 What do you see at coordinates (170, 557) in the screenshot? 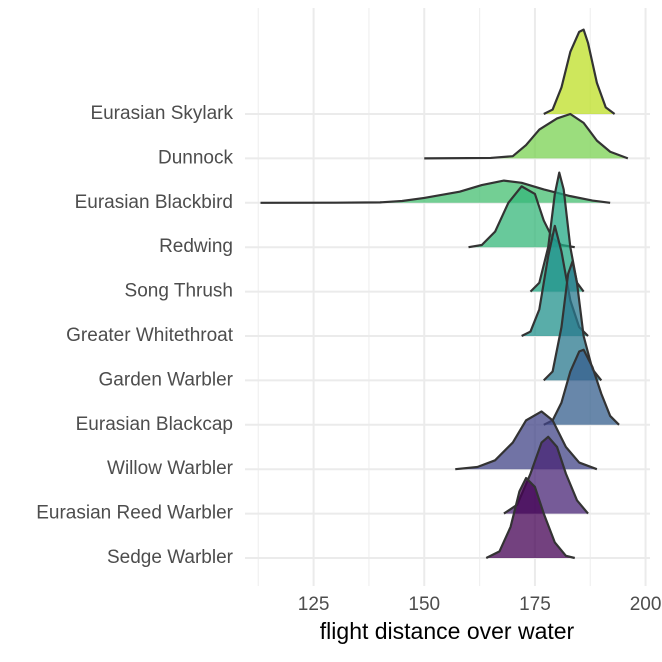
I see `y-tick-label: Sedge Warbler` at bounding box center [170, 557].